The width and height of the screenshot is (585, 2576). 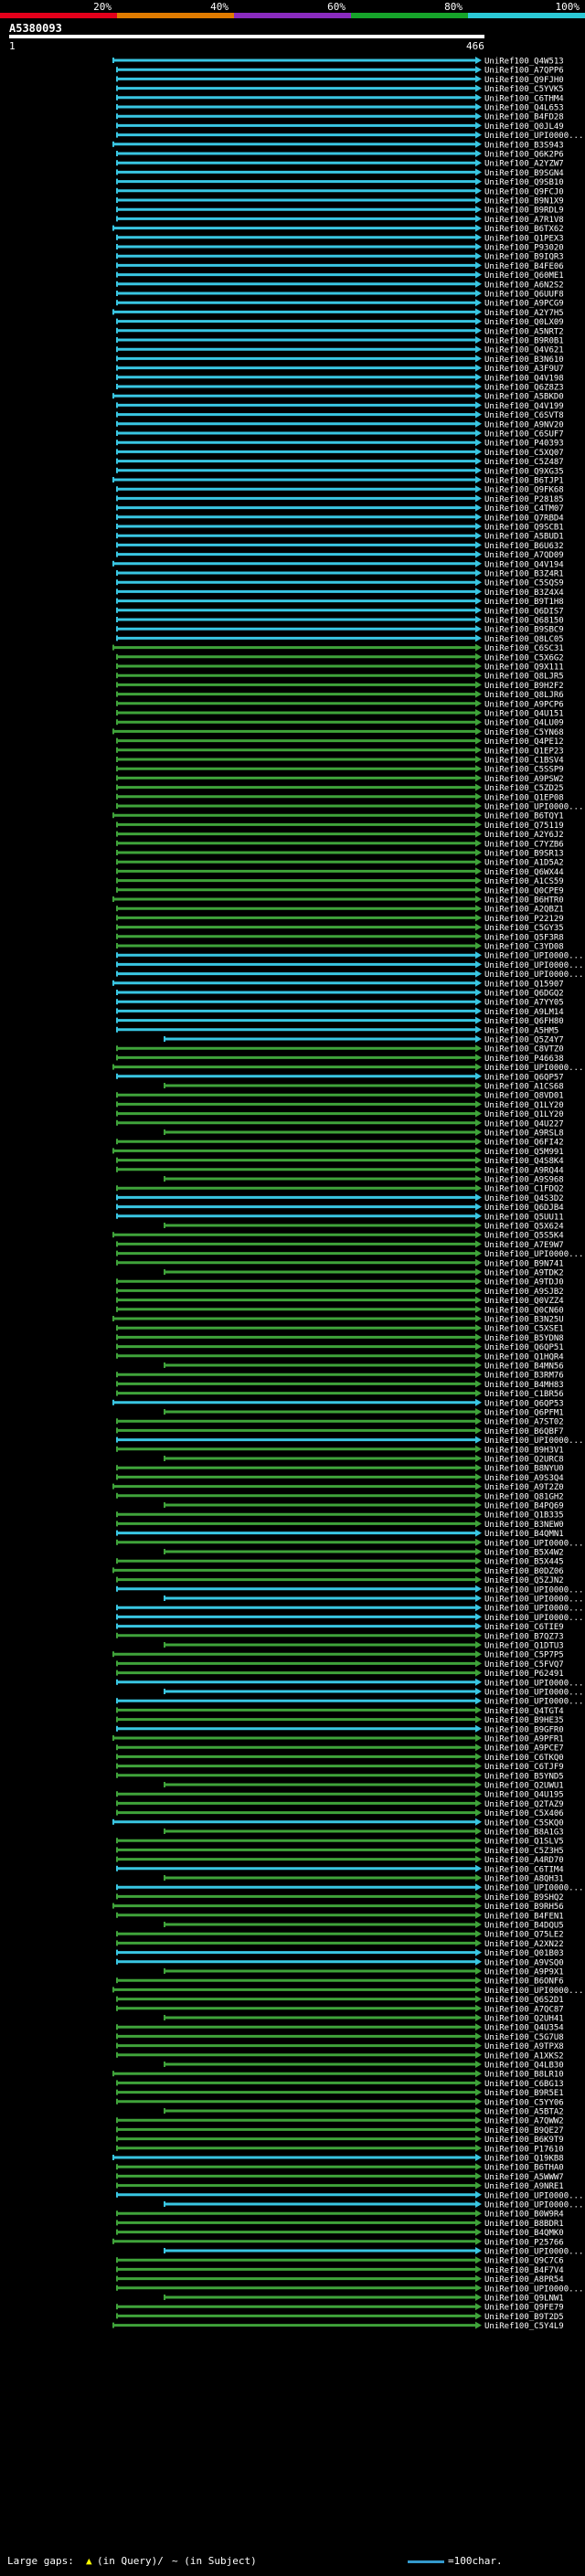 I want to click on hit-label: UniRef100_Q5F3R8, so click(x=524, y=937).